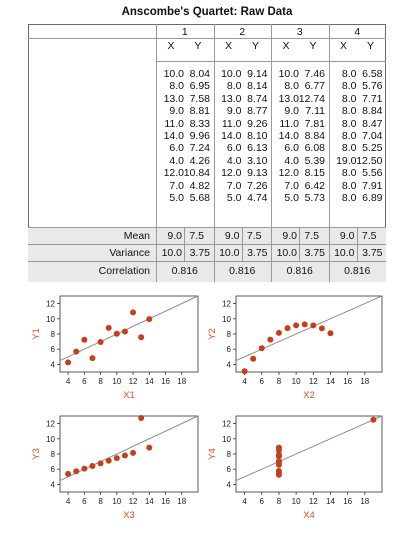  I want to click on table-var-y: 3.75, so click(257, 253).